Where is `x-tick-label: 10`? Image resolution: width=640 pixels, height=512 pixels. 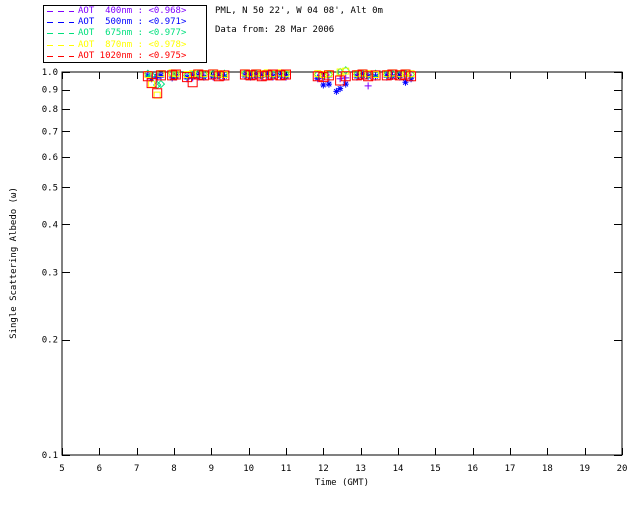
x-tick-label: 10 is located at coordinates (248, 469).